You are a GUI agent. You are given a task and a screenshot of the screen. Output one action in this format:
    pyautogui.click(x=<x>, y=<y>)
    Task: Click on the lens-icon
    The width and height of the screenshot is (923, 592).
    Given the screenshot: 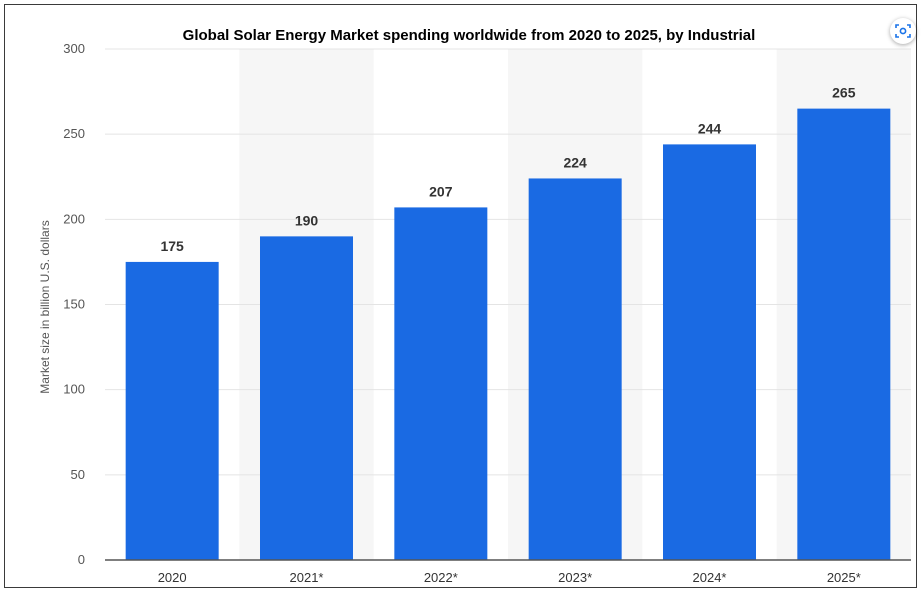 What is the action you would take?
    pyautogui.click(x=903, y=31)
    